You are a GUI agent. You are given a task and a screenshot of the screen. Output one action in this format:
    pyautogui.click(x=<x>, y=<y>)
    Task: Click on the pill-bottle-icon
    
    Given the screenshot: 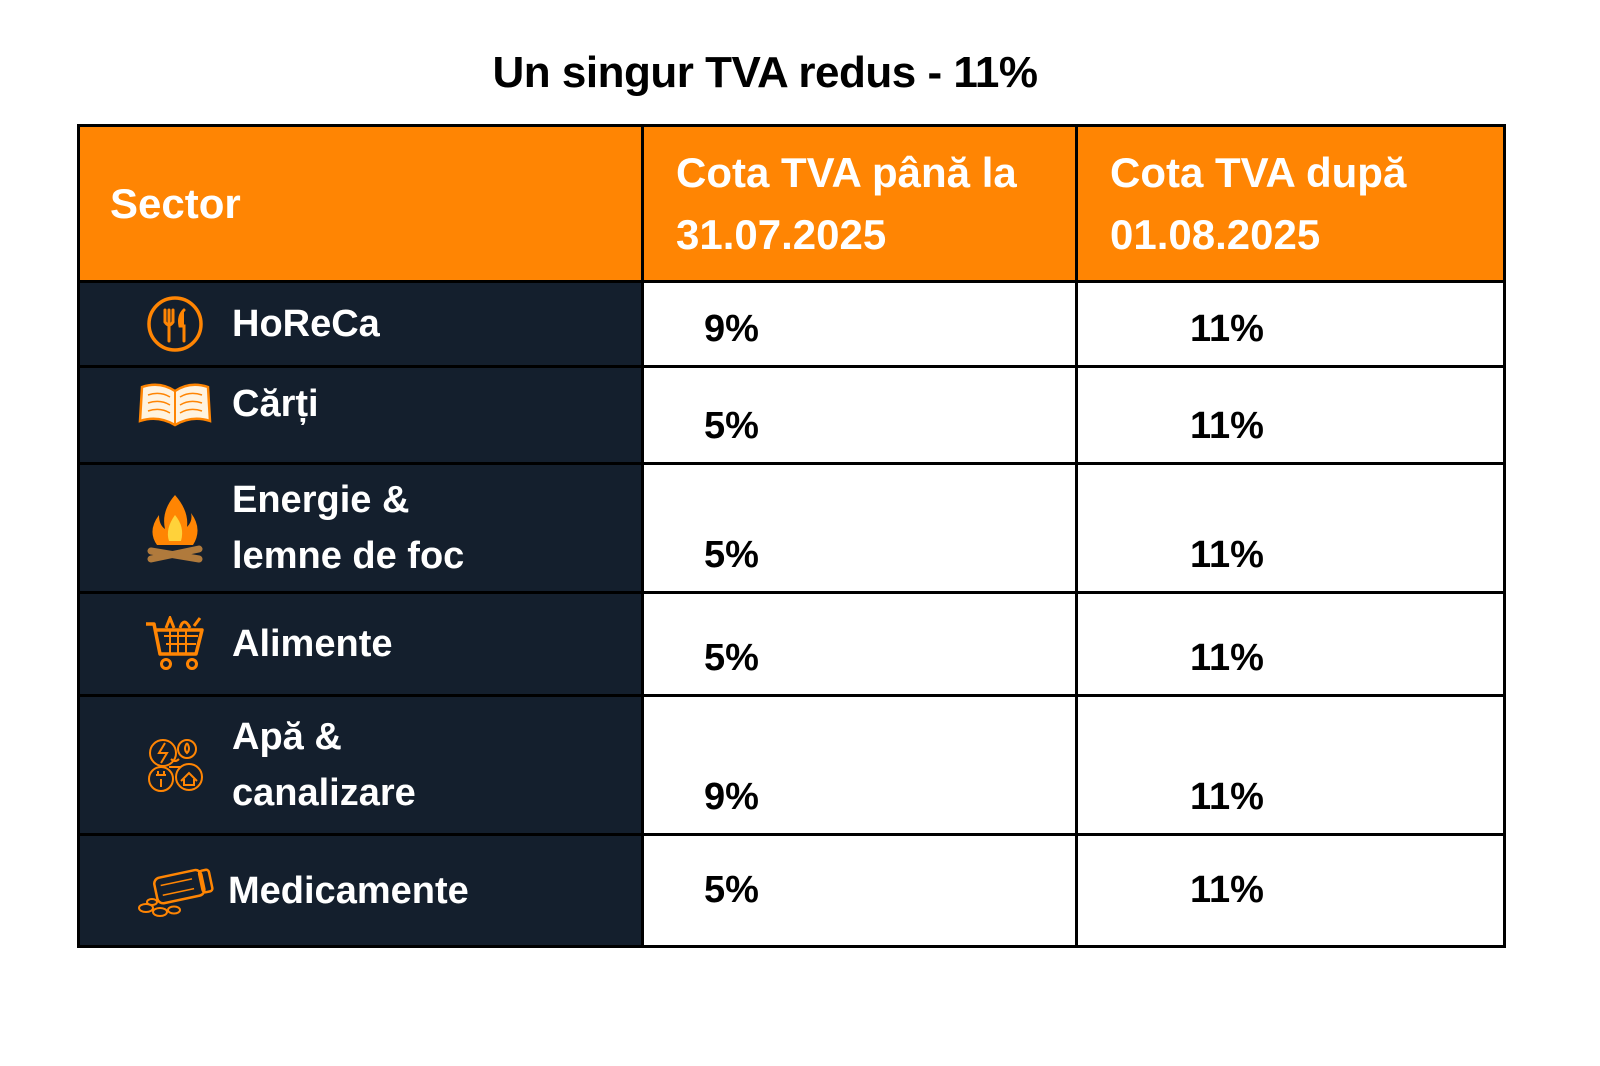 What is the action you would take?
    pyautogui.click(x=178, y=891)
    